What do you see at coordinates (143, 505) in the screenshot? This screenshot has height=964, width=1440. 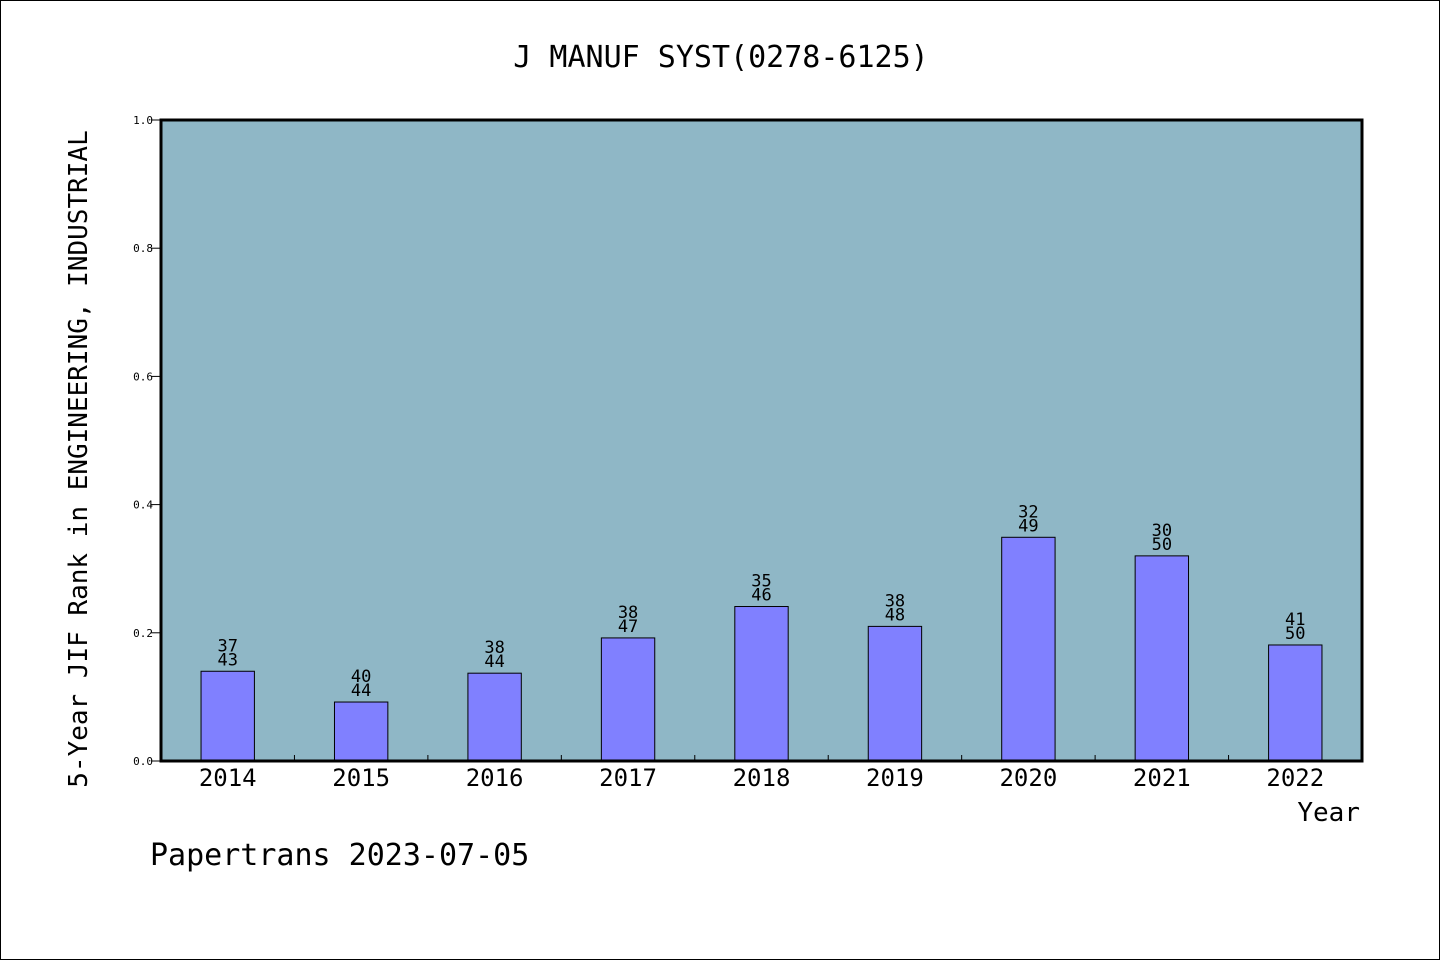 I see `y-tick-label: 0.4` at bounding box center [143, 505].